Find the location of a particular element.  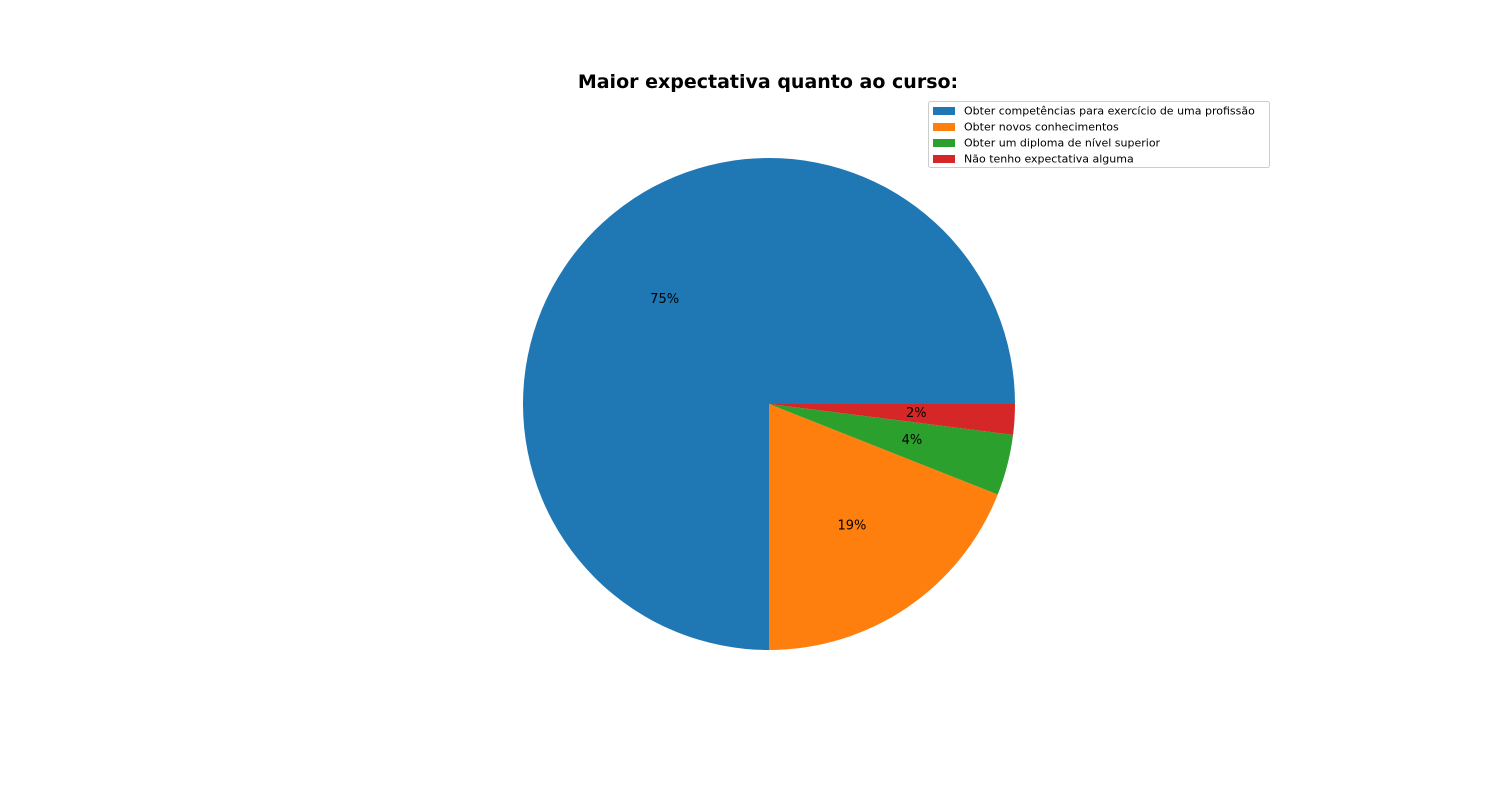

pie-percentage-labels: 75% 19% 4% 2% is located at coordinates (788, 412).